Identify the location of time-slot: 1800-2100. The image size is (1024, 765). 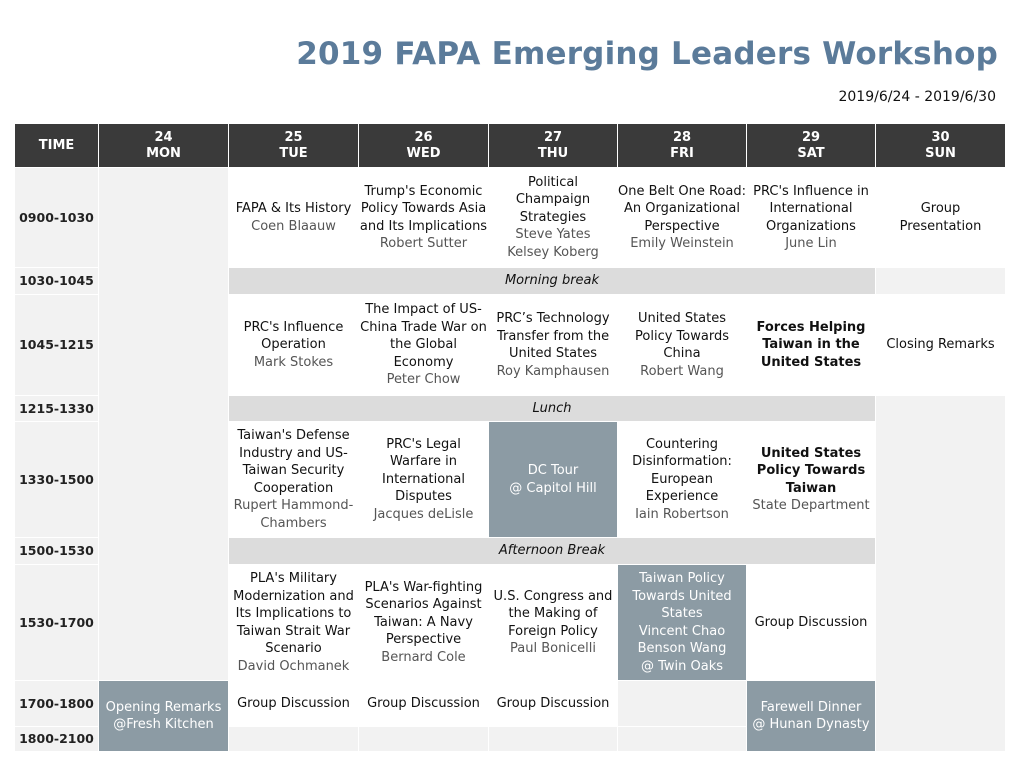
(56, 739).